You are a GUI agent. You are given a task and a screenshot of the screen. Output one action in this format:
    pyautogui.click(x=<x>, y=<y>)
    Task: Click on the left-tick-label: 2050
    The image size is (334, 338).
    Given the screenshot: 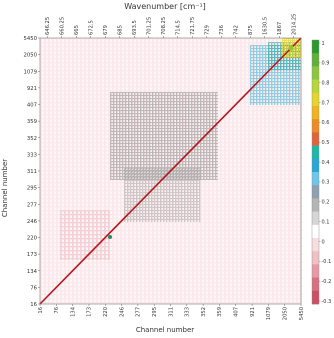 What is the action you would take?
    pyautogui.click(x=31, y=56)
    